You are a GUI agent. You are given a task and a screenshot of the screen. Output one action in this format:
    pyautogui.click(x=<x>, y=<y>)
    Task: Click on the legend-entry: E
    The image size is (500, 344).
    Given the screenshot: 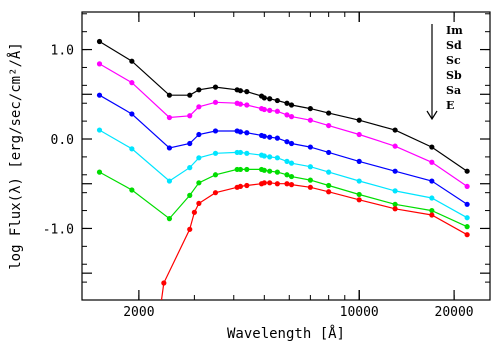 What is the action you would take?
    pyautogui.click(x=450, y=105)
    